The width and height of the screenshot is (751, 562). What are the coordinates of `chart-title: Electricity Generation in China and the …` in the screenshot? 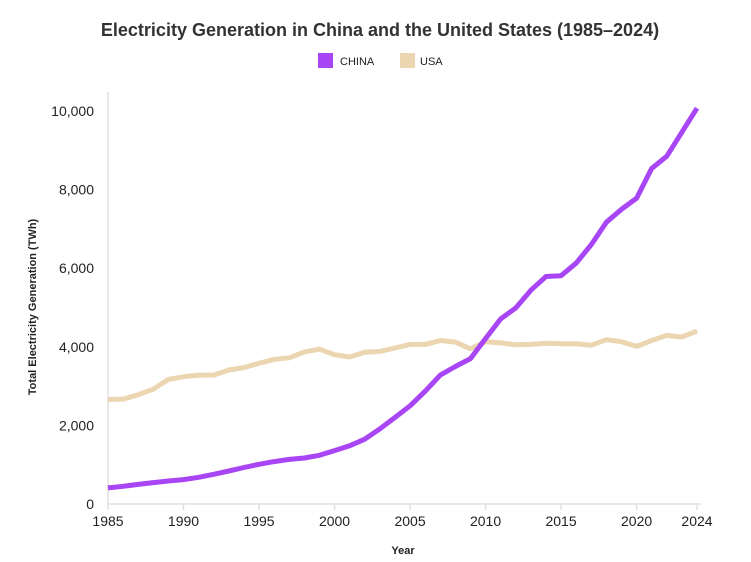 It's located at (380, 30).